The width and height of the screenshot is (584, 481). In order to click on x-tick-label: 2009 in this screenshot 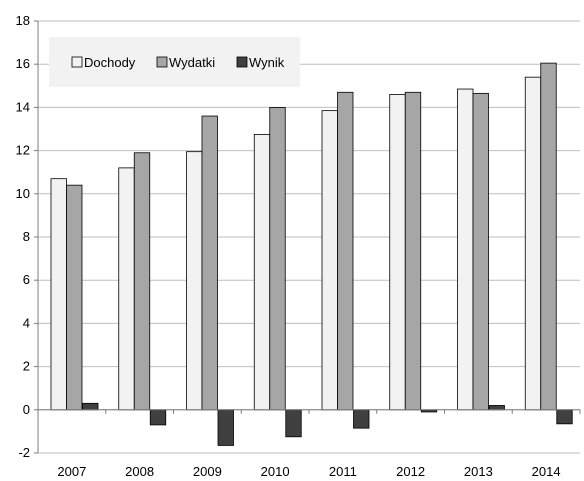, I will do `click(207, 471)`.